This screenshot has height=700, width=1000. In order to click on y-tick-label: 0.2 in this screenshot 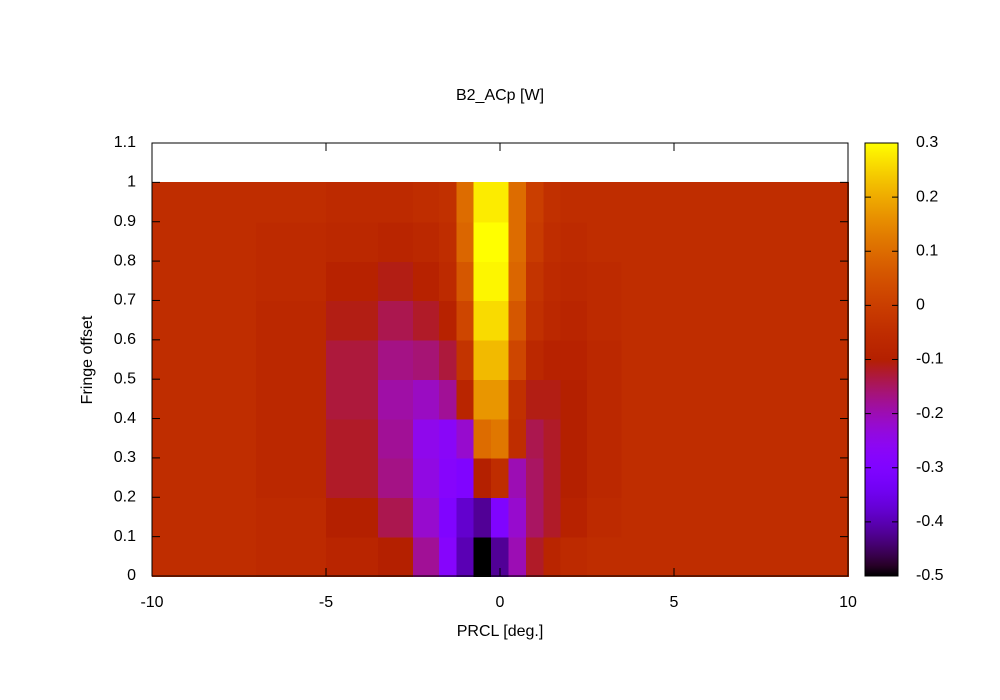, I will do `click(125, 496)`.